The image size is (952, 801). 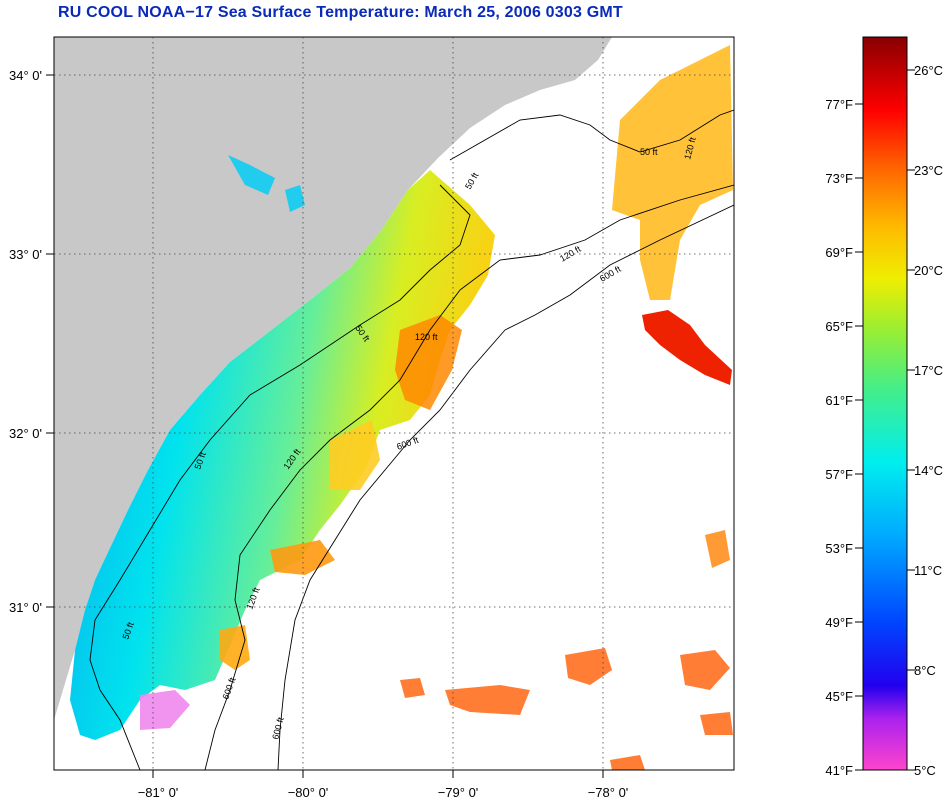 What do you see at coordinates (158, 792) in the screenshot?
I see `lon-tick-label: −81° 0'` at bounding box center [158, 792].